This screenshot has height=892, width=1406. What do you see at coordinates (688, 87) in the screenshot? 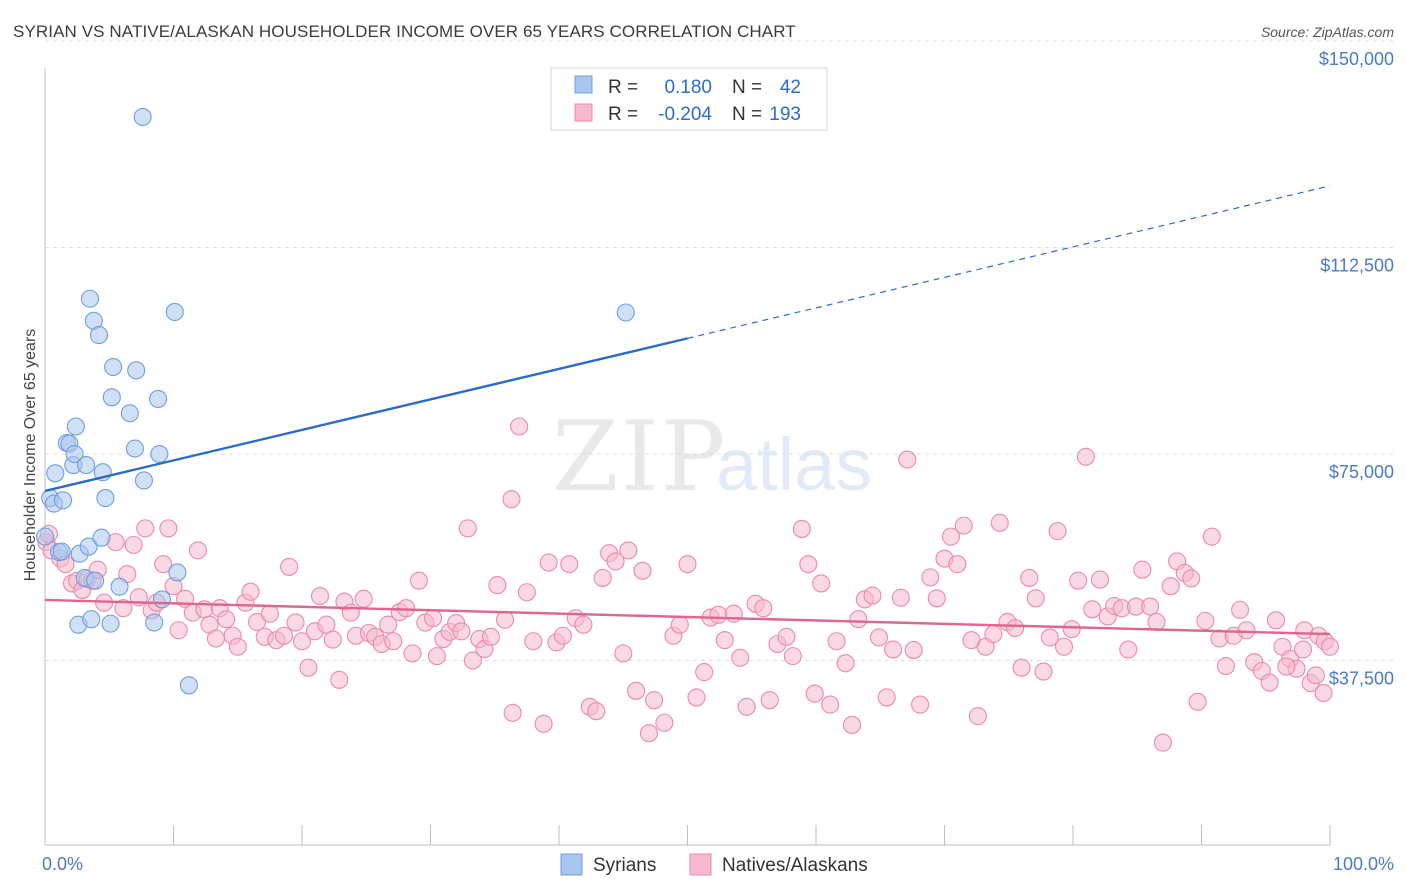
I see `legend-r-value-syrians: 0.180` at bounding box center [688, 87].